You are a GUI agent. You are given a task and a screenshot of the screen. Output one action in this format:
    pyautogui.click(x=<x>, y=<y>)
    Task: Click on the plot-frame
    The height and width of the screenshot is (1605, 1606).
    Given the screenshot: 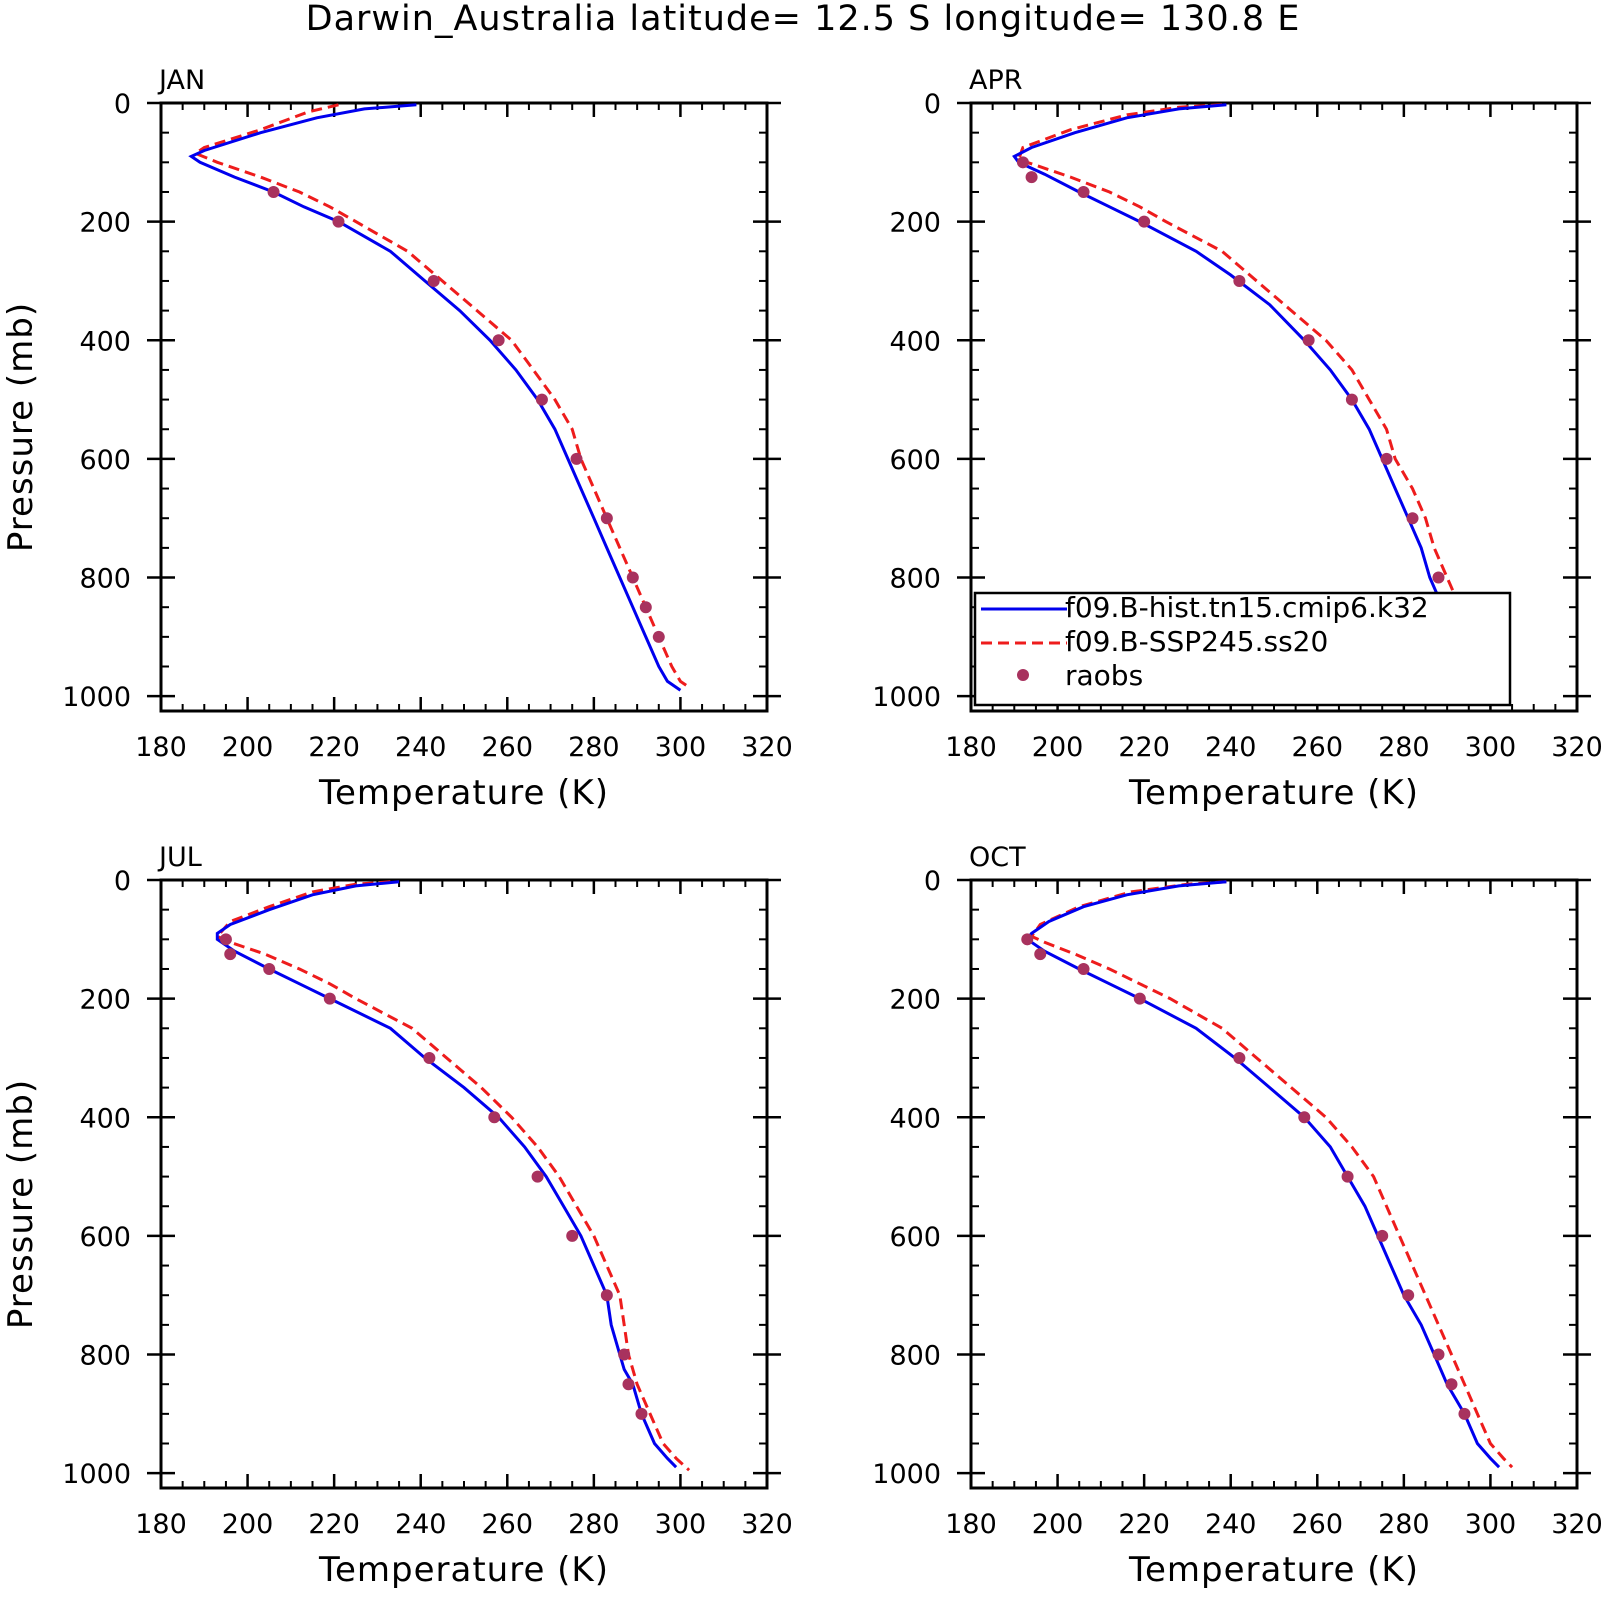 What is the action you would take?
    pyautogui.click(x=464, y=407)
    